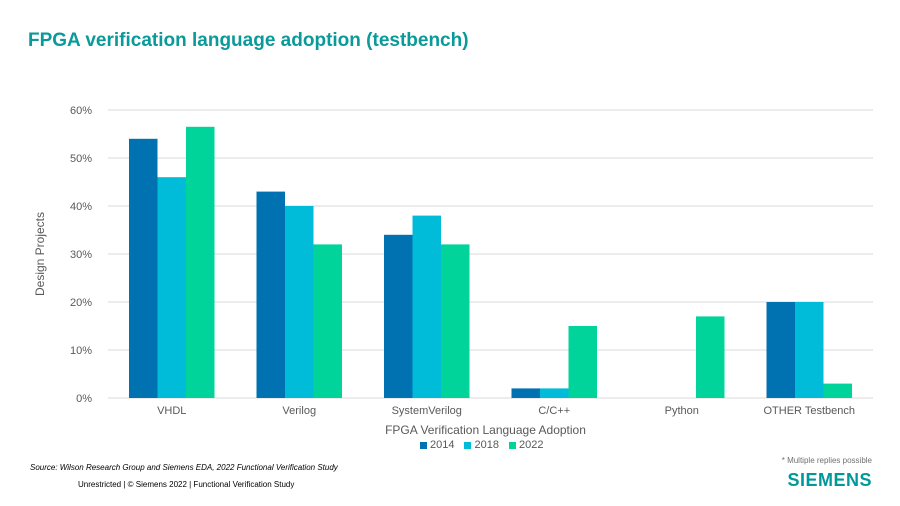 This screenshot has height=506, width=900. I want to click on x-tick-label: C/C++, so click(554, 411).